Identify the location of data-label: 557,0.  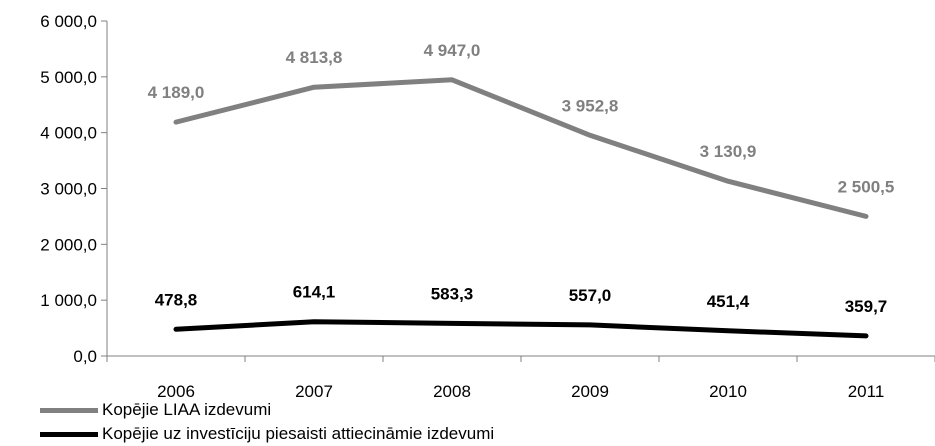
(590, 295).